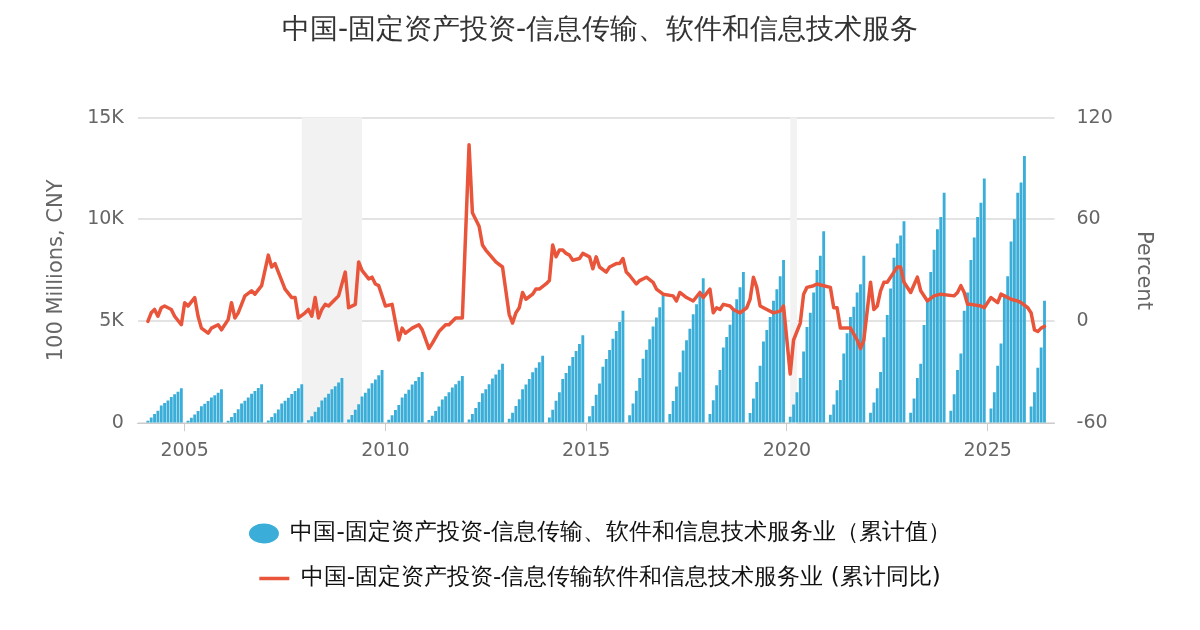 The width and height of the screenshot is (1200, 630). What do you see at coordinates (112, 319) in the screenshot?
I see `y-tick-label: 5K` at bounding box center [112, 319].